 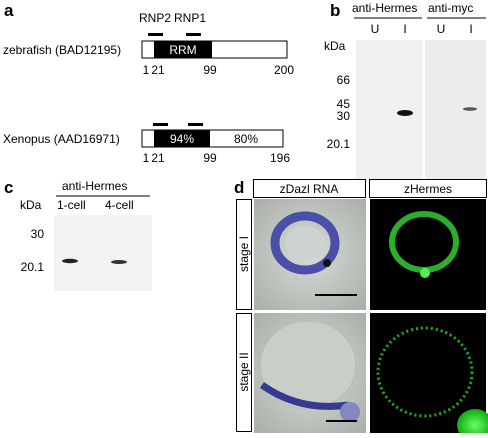 What do you see at coordinates (246, 139) in the screenshot?
I see `tail-label: 80%` at bounding box center [246, 139].